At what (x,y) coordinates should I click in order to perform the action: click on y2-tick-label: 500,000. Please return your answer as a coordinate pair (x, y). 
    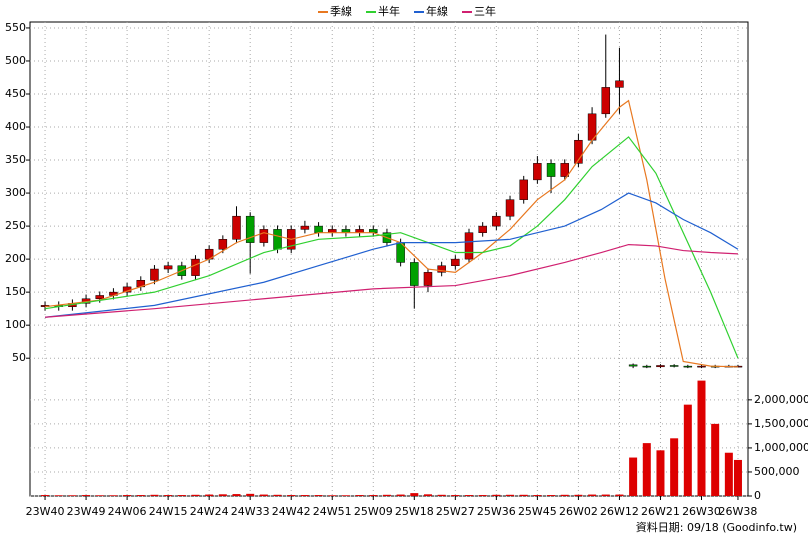
    Looking at the image, I should click on (777, 471).